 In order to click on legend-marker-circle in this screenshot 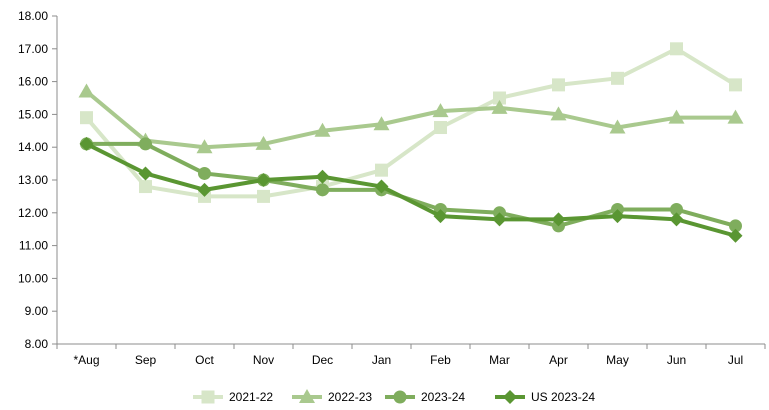, I will do `click(400, 397)`.